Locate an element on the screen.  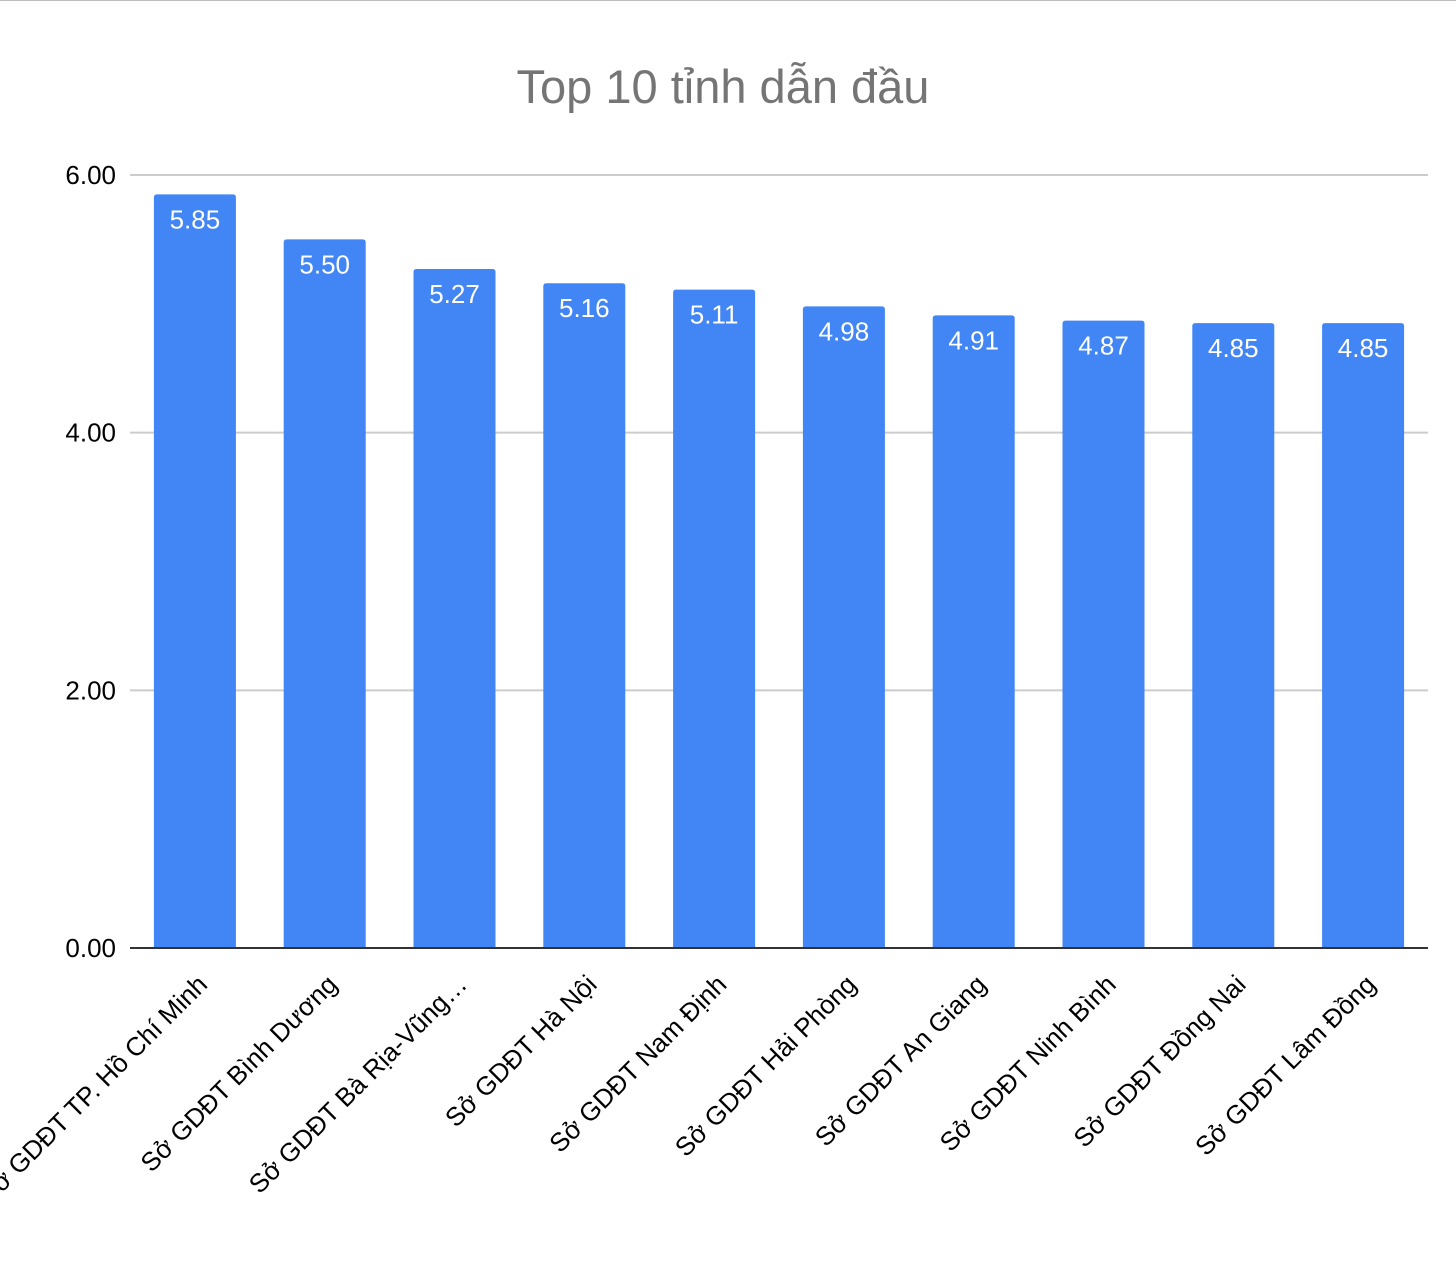
data-label: 5.16 is located at coordinates (584, 308).